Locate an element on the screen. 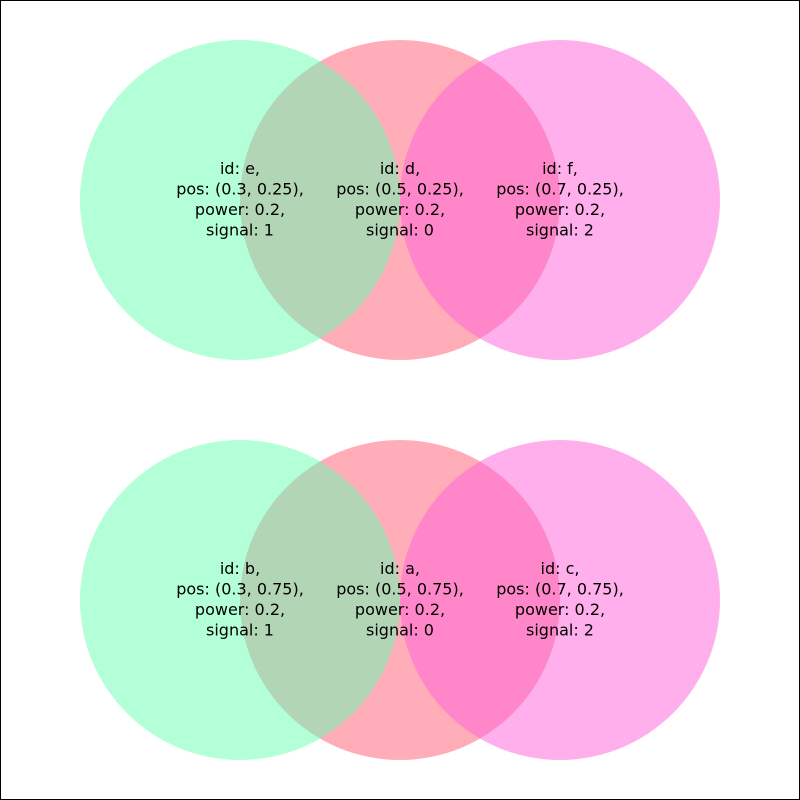 This screenshot has width=800, height=800. node-label: pos: (0.3, 0.75), is located at coordinates (240, 588).